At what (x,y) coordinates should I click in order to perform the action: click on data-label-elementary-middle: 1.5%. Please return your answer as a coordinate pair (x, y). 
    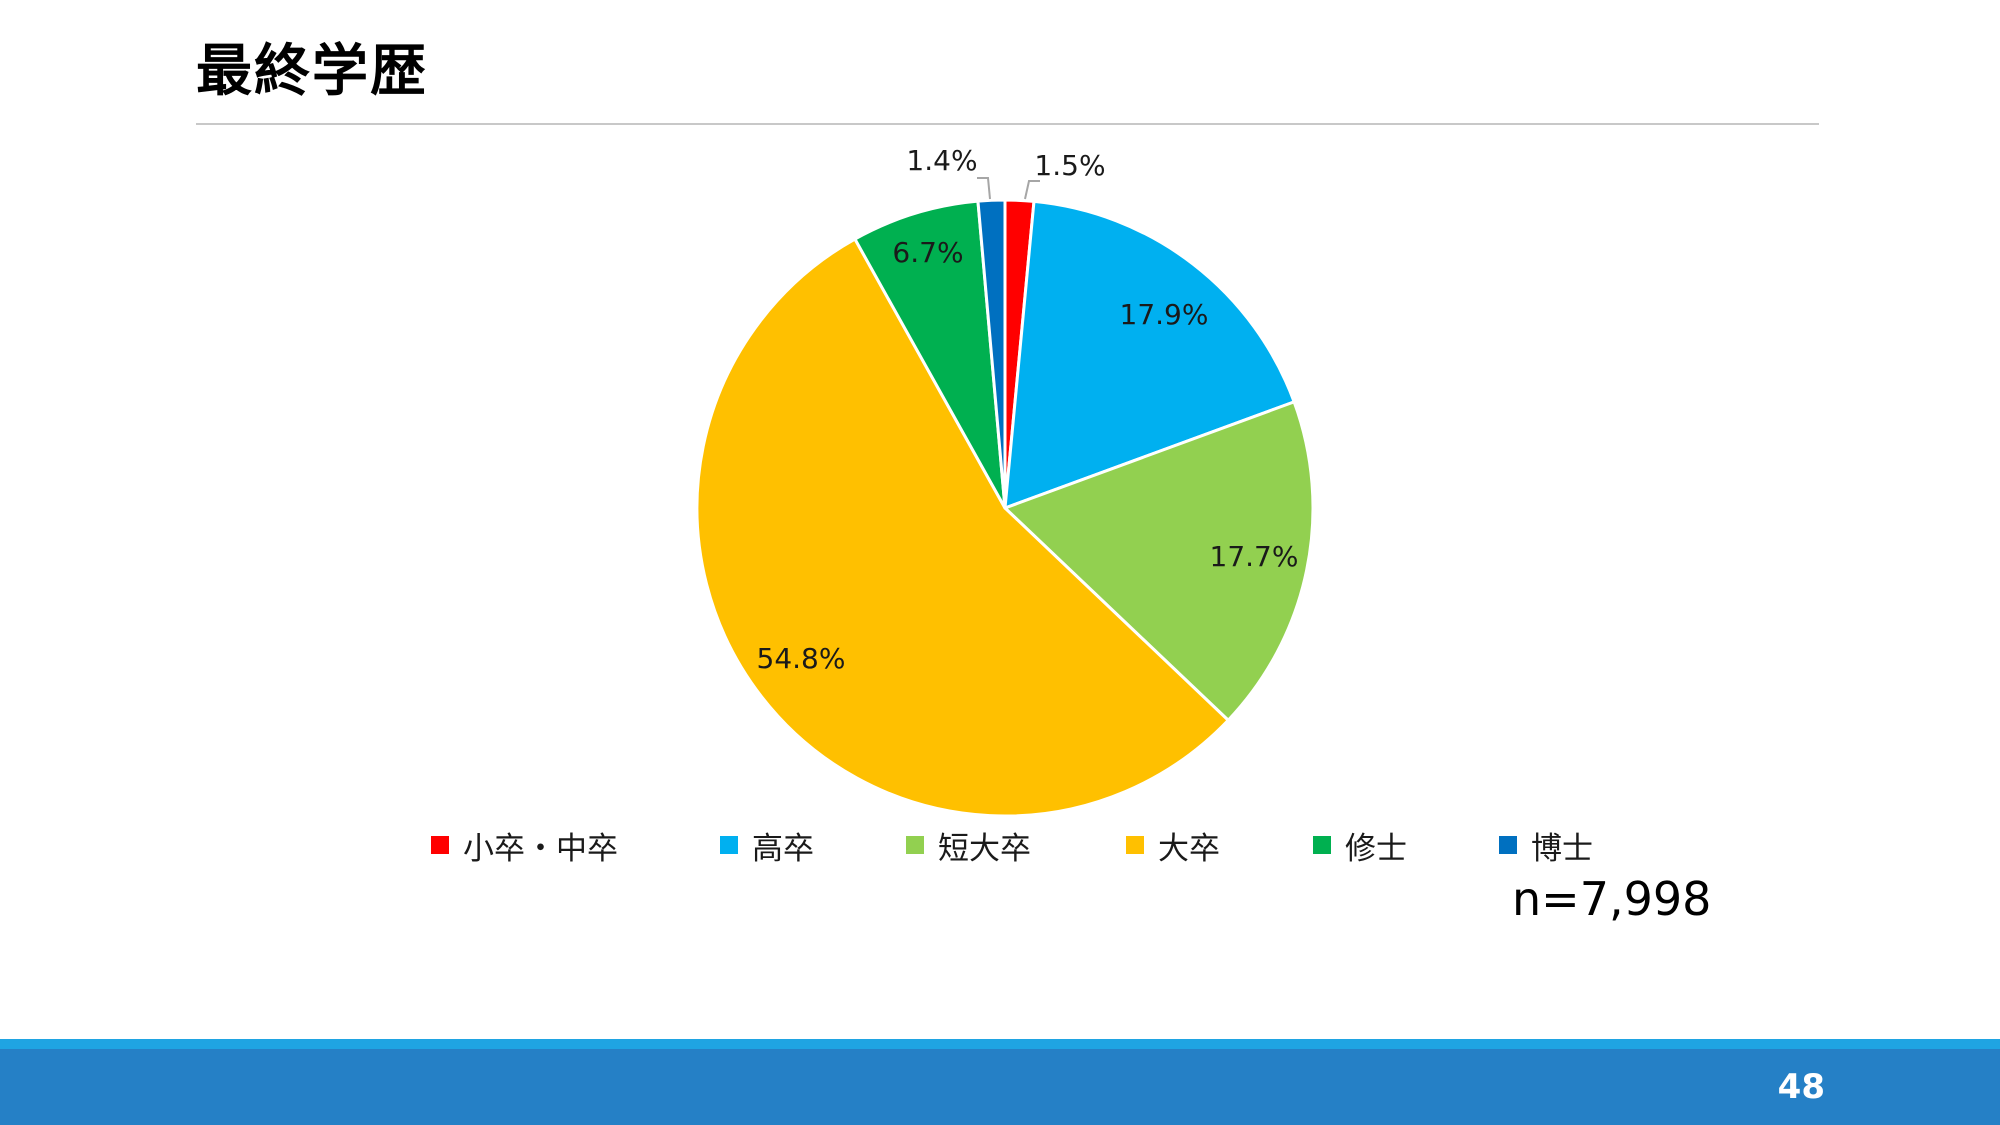
    Looking at the image, I should click on (1069, 165).